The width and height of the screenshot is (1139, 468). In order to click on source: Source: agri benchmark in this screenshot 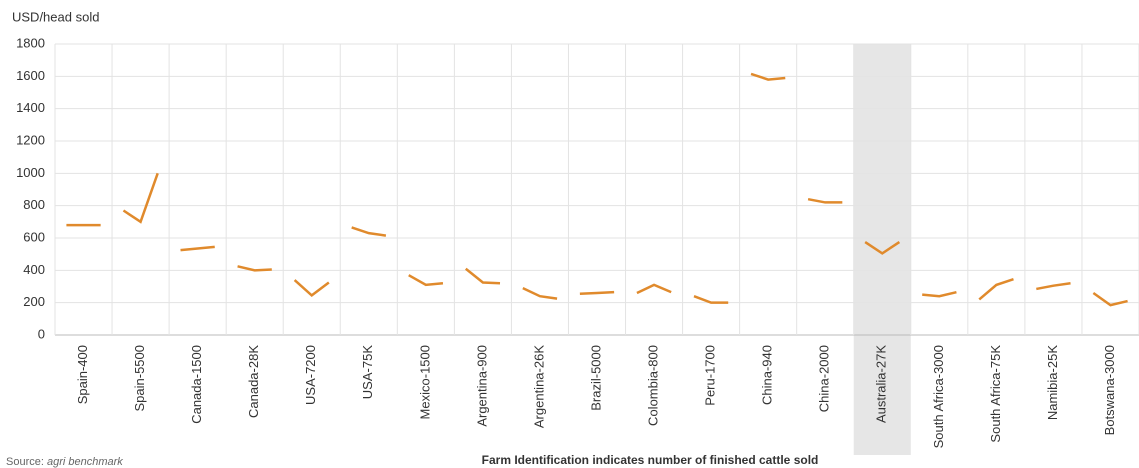, I will do `click(64, 462)`.